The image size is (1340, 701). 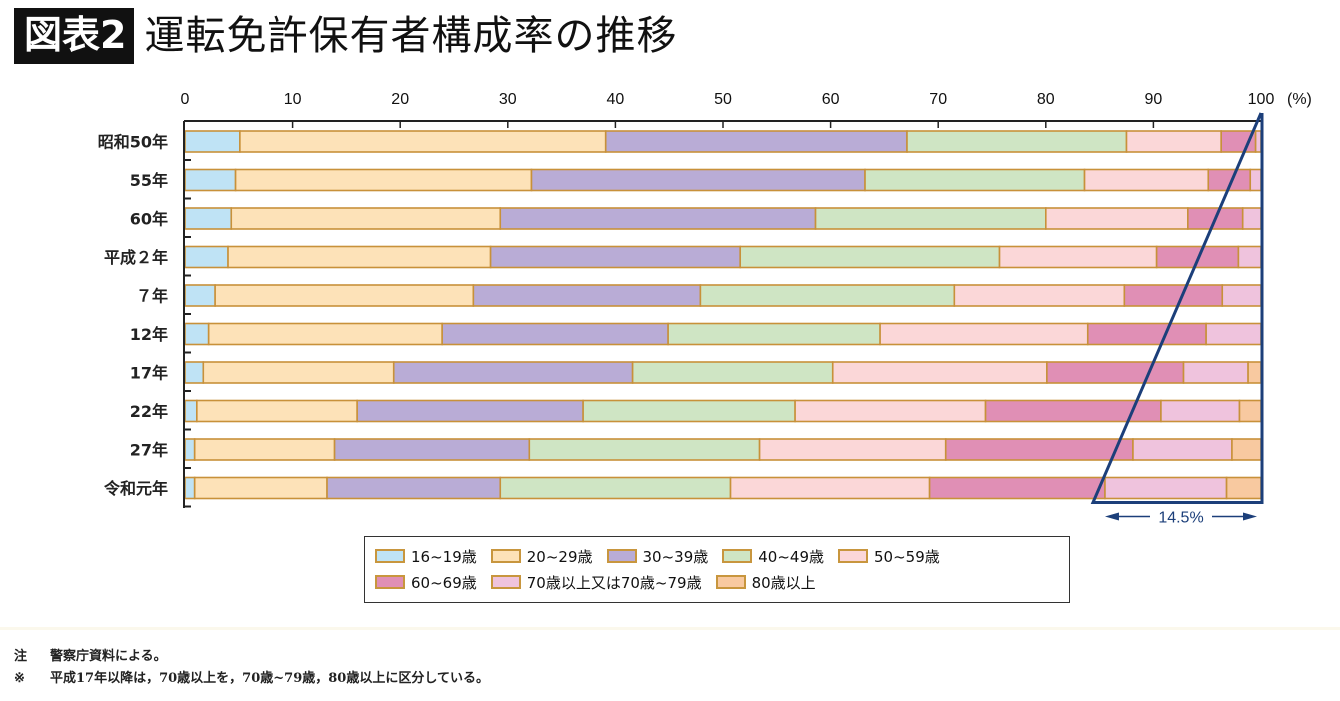 I want to click on y-category-label: 17年, so click(x=149, y=373).